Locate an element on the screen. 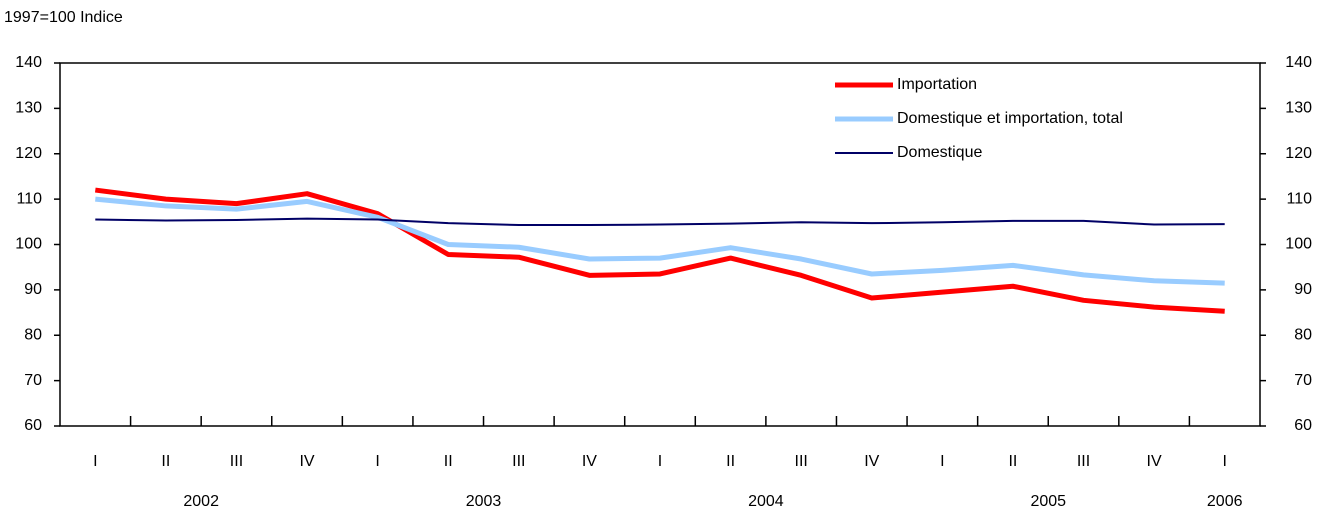 The width and height of the screenshot is (1320, 514). year-label: 2005 is located at coordinates (1048, 501).